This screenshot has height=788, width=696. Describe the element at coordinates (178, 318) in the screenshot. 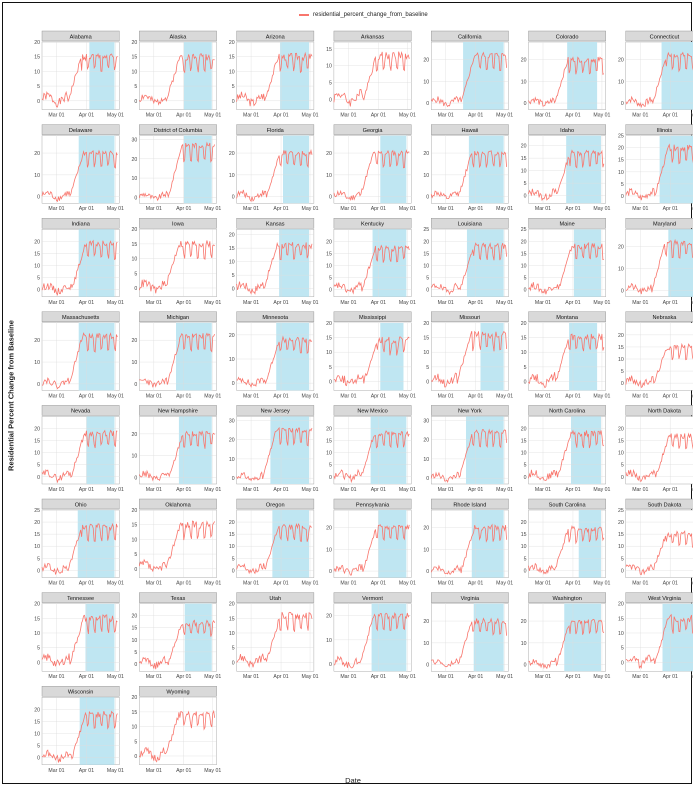

I see `panel-title: Michigan` at that location.